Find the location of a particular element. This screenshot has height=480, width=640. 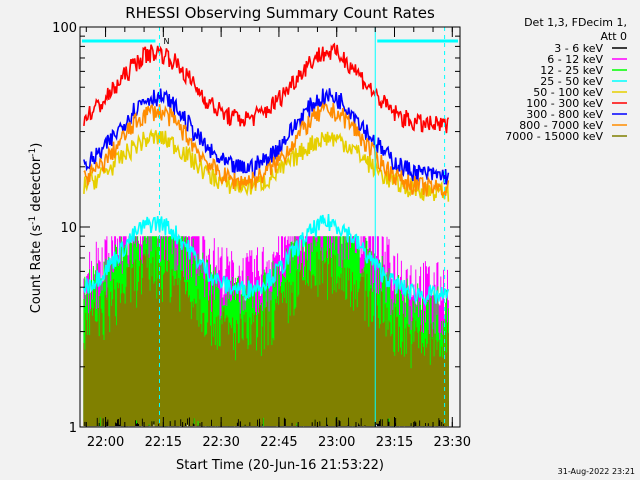

x-tick-label: 22:00 is located at coordinates (105, 442).